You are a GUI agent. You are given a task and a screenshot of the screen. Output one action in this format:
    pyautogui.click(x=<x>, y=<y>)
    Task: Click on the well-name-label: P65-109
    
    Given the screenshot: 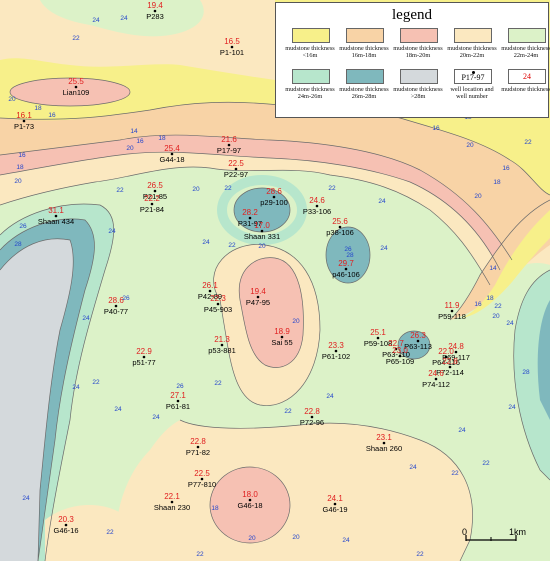 What is the action you would take?
    pyautogui.click(x=400, y=361)
    